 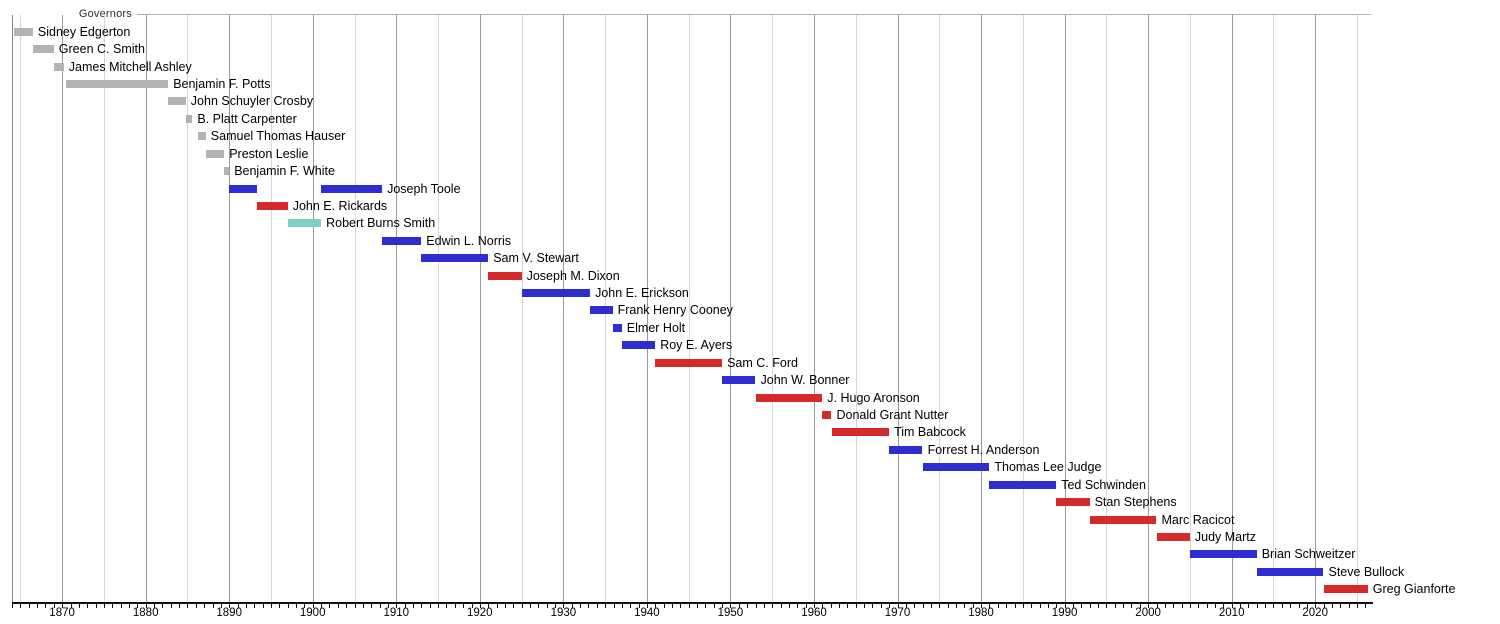 What do you see at coordinates (981, 613) in the screenshot?
I see `axis-tick-label-1980: 1980` at bounding box center [981, 613].